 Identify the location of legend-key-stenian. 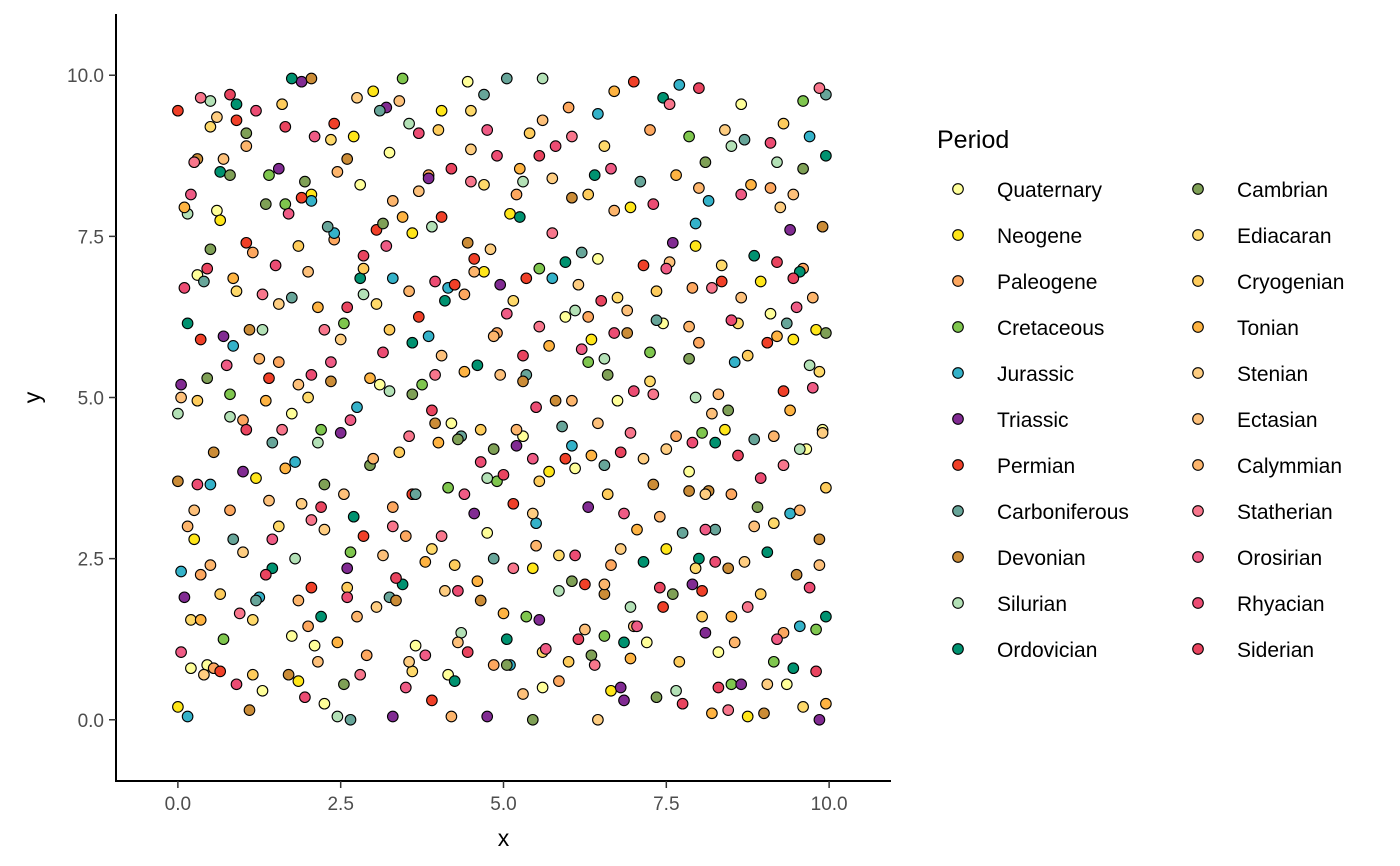
(1198, 373).